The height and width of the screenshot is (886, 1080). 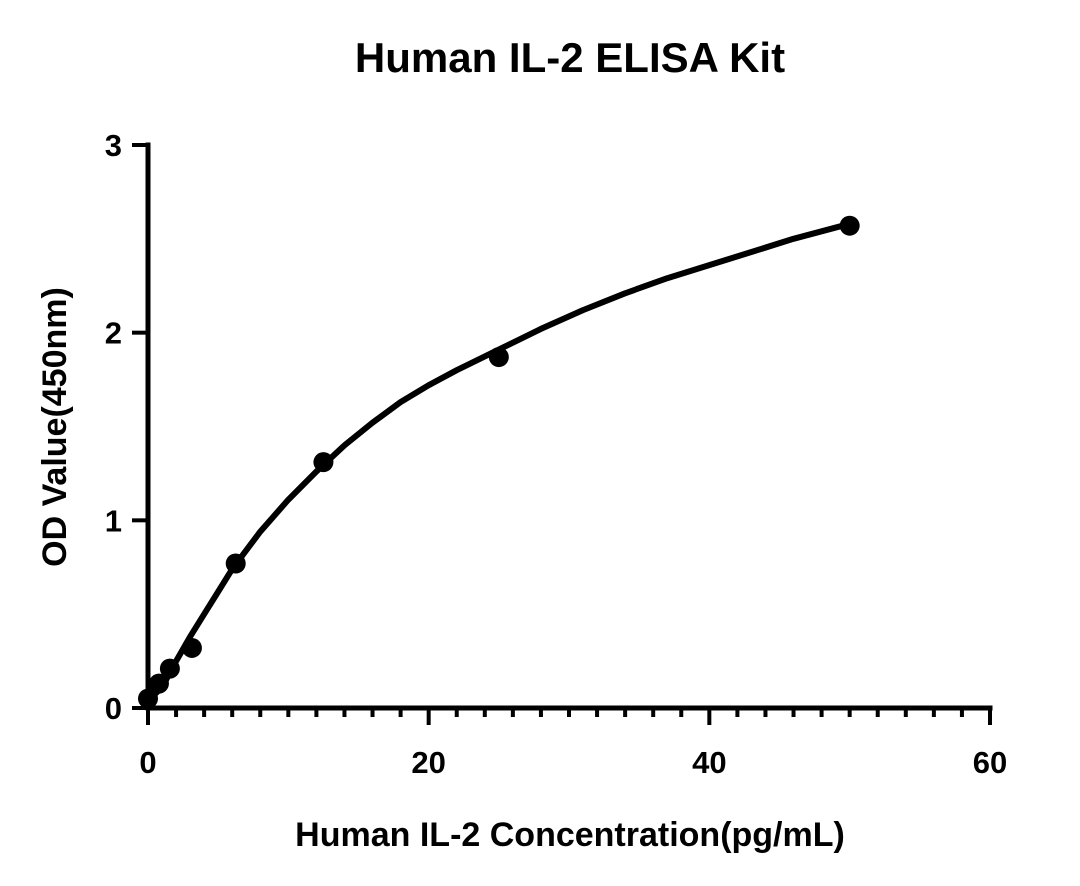 What do you see at coordinates (113, 520) in the screenshot?
I see `y-tick-label-1: 1` at bounding box center [113, 520].